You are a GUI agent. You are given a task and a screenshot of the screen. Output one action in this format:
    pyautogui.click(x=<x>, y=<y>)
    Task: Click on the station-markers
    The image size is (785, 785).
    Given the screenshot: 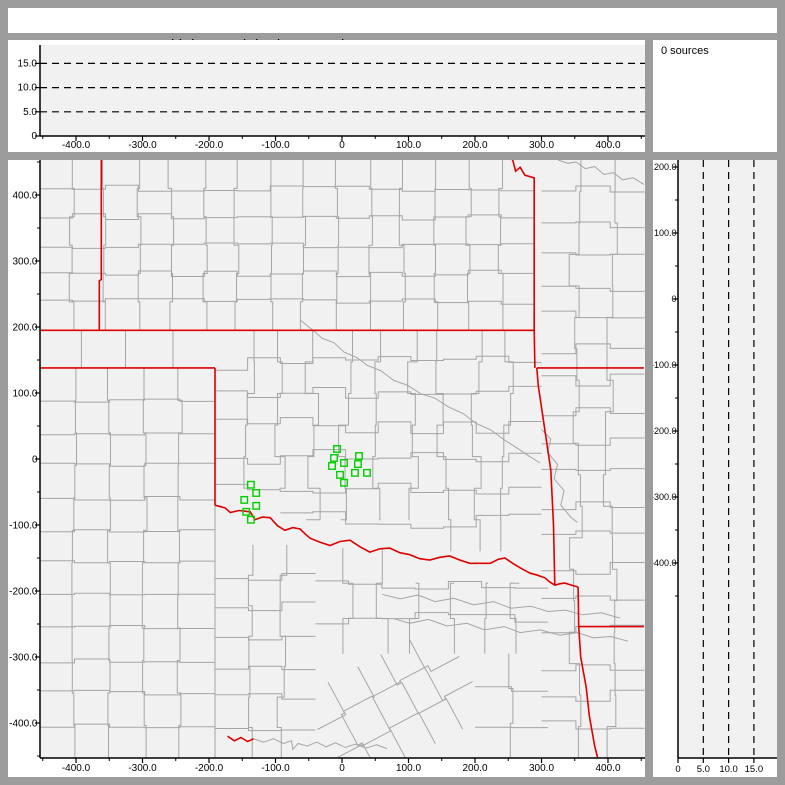 What is the action you would take?
    pyautogui.click(x=305, y=484)
    